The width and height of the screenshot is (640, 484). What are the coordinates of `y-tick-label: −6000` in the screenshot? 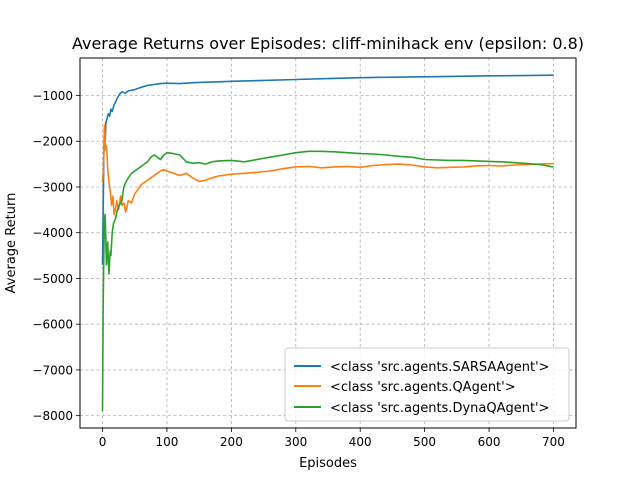 It's located at (52, 325).